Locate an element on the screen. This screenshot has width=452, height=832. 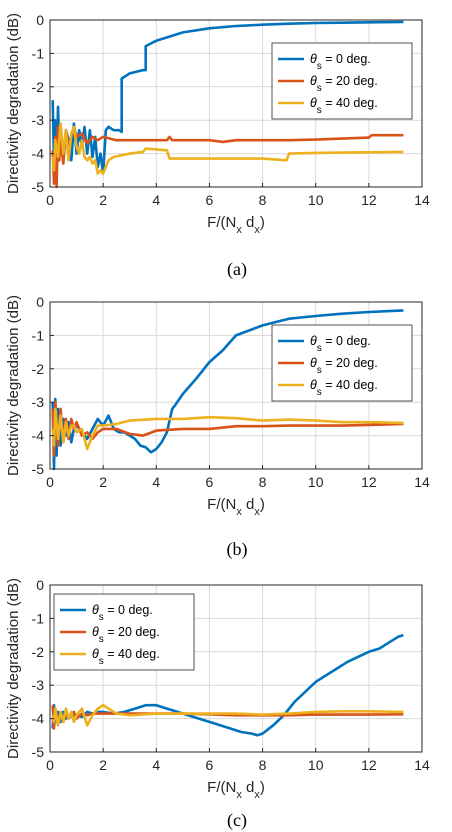
figure-caption: (a) is located at coordinates (237, 269).